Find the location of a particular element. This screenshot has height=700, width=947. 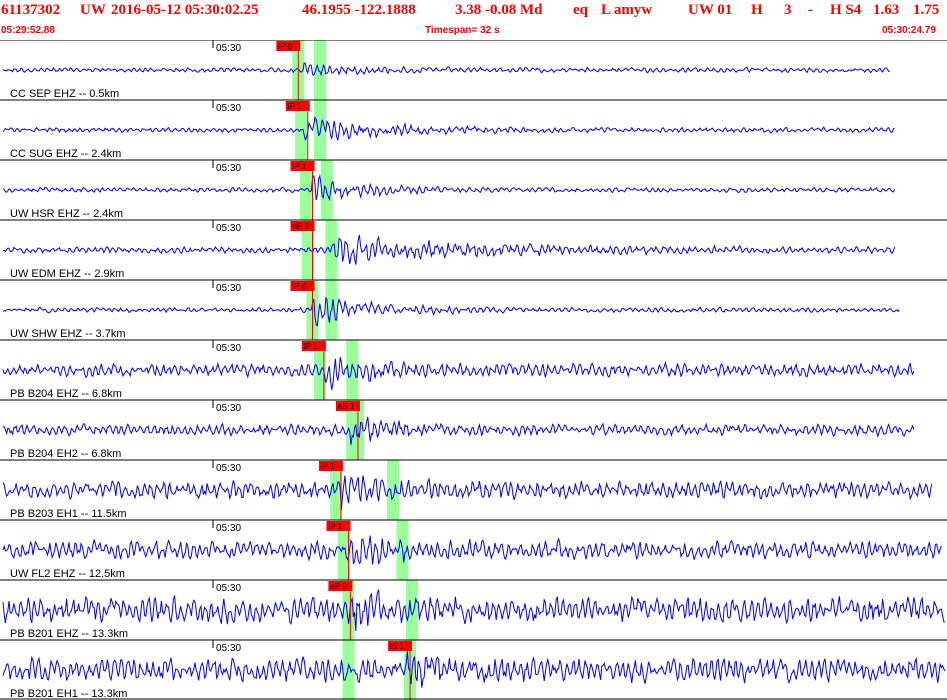

event-type: eq is located at coordinates (580, 10).